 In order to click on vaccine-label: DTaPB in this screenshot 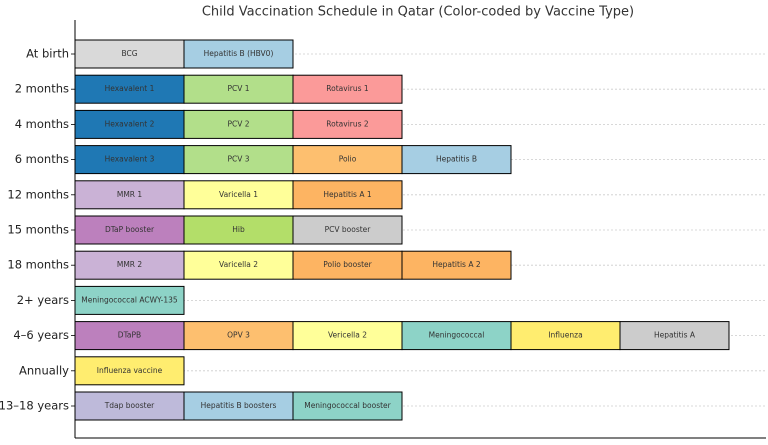, I will do `click(129, 335)`.